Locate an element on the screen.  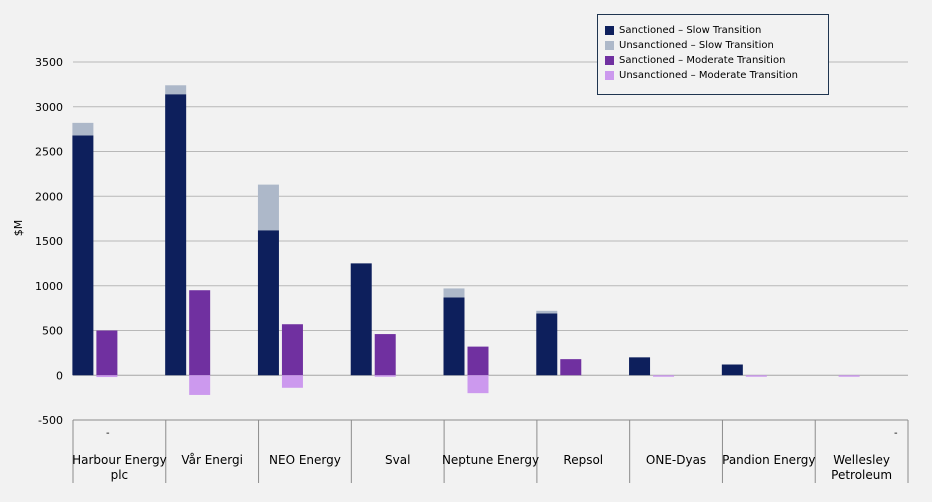
x-category-label: Harbour Energy plc is located at coordinates (119, 467).